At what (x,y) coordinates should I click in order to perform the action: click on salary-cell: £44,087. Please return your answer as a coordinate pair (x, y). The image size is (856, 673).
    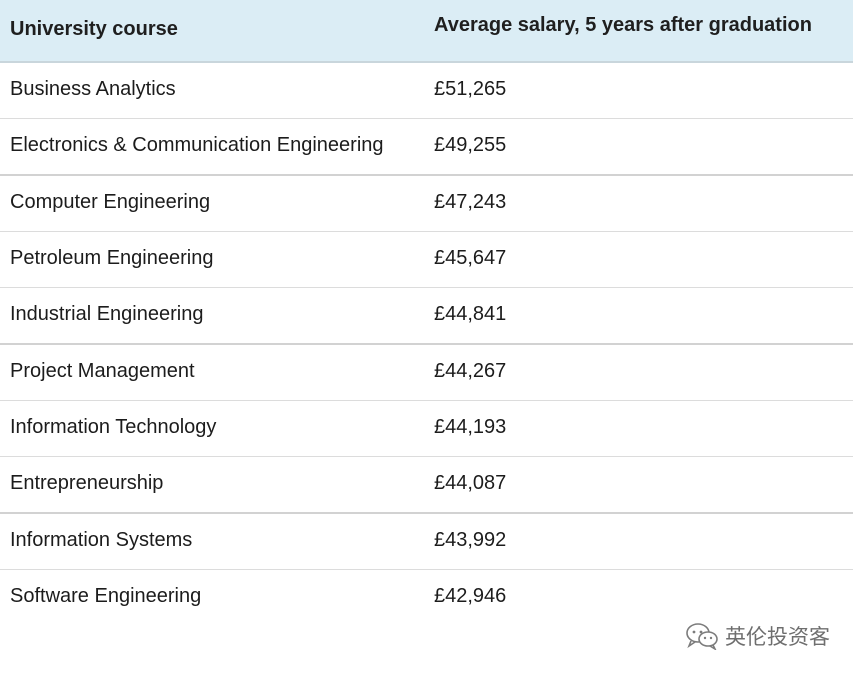
    Looking at the image, I should click on (638, 485).